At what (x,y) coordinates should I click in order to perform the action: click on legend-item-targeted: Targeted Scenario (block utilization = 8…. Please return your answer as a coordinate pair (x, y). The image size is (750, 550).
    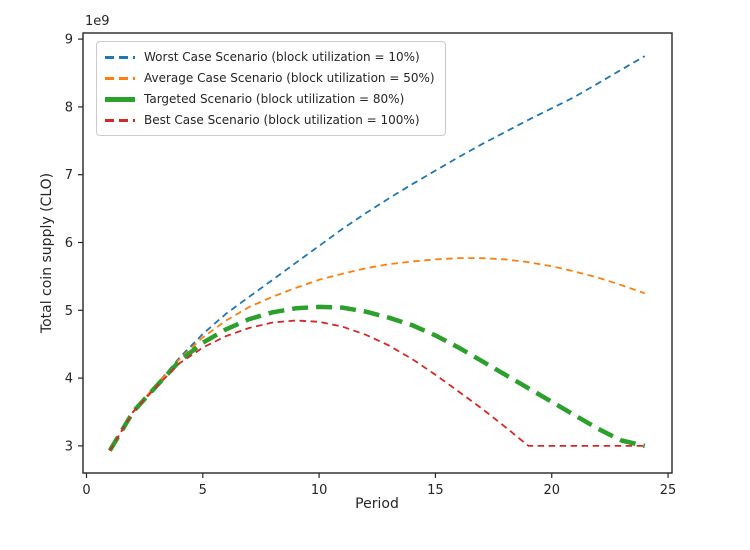
    Looking at the image, I should click on (270, 99).